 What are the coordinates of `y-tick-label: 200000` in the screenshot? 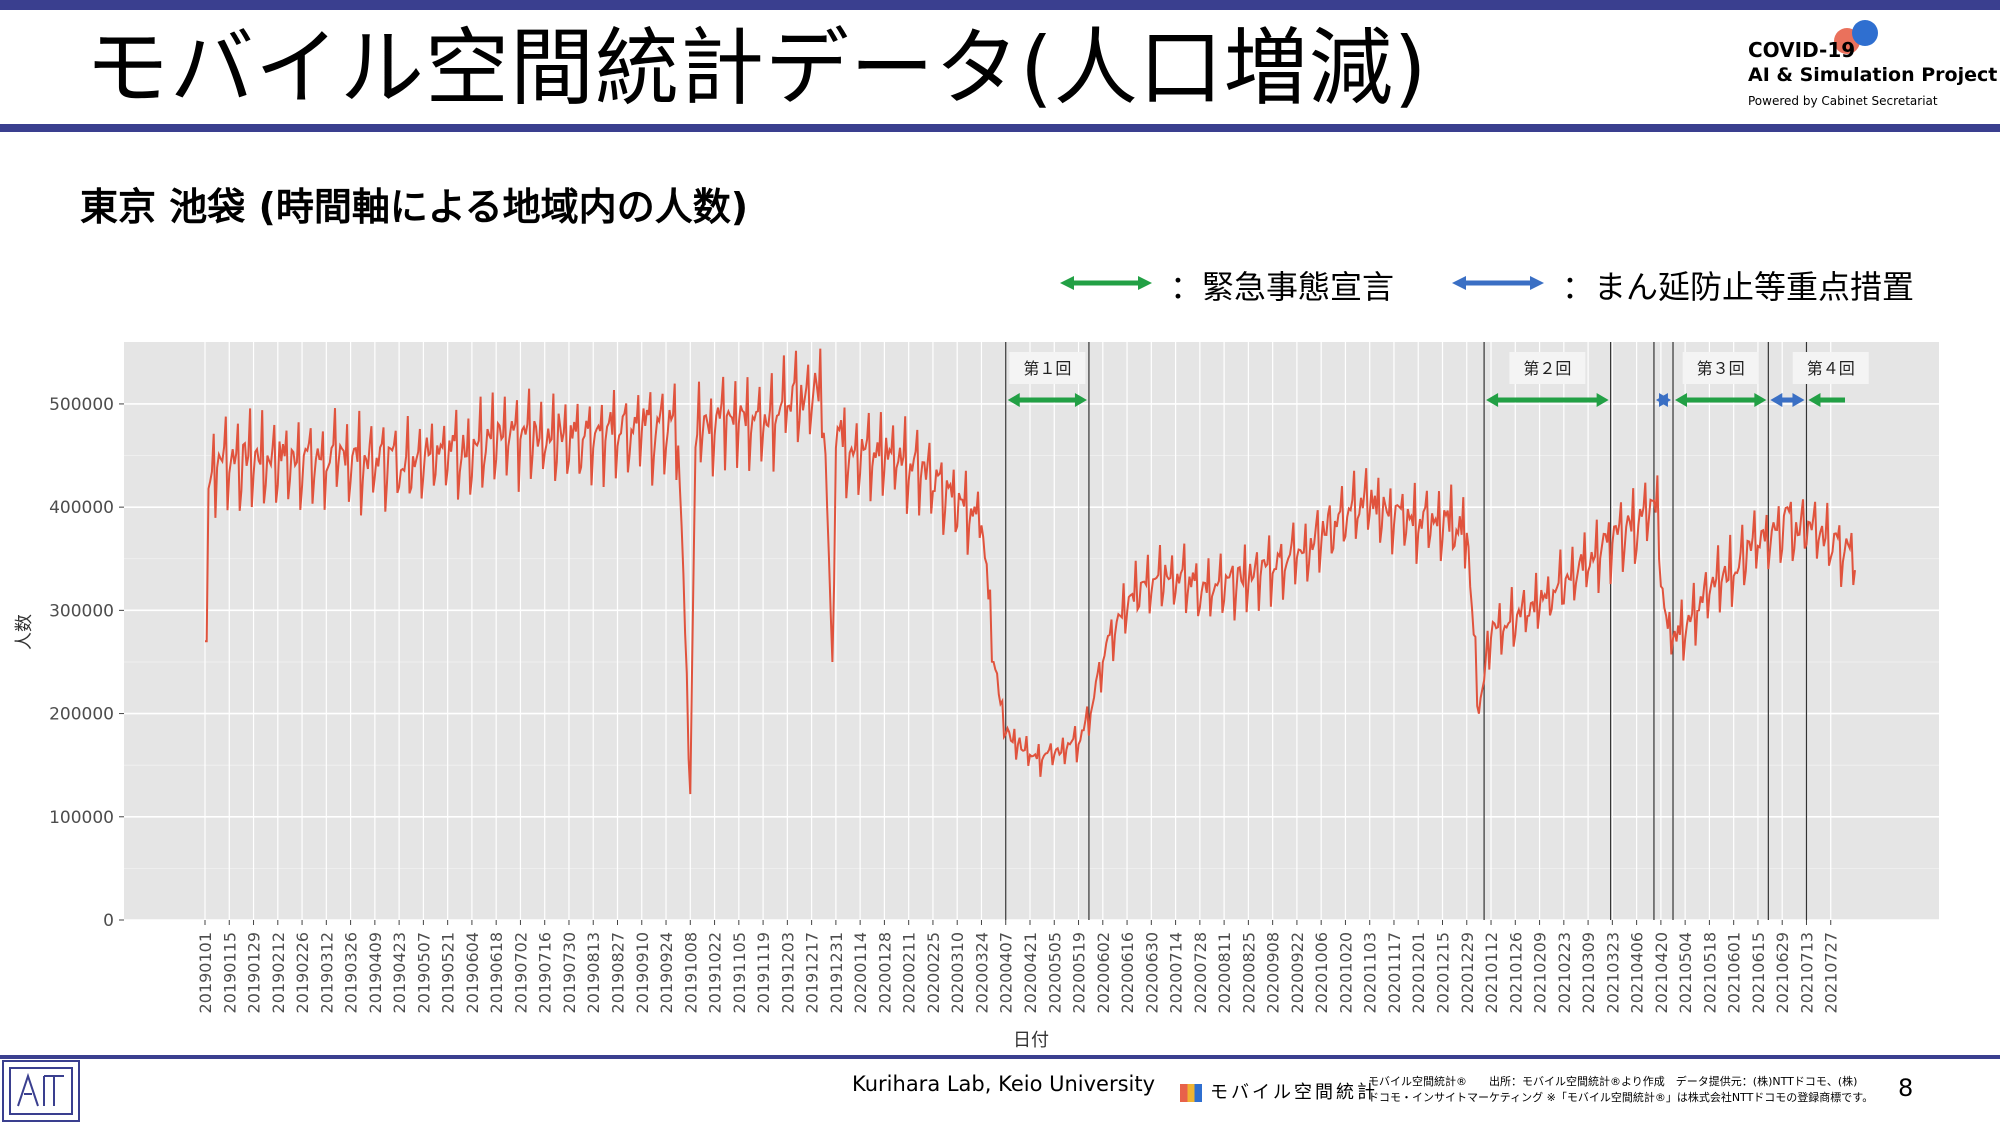 It's located at (81, 715).